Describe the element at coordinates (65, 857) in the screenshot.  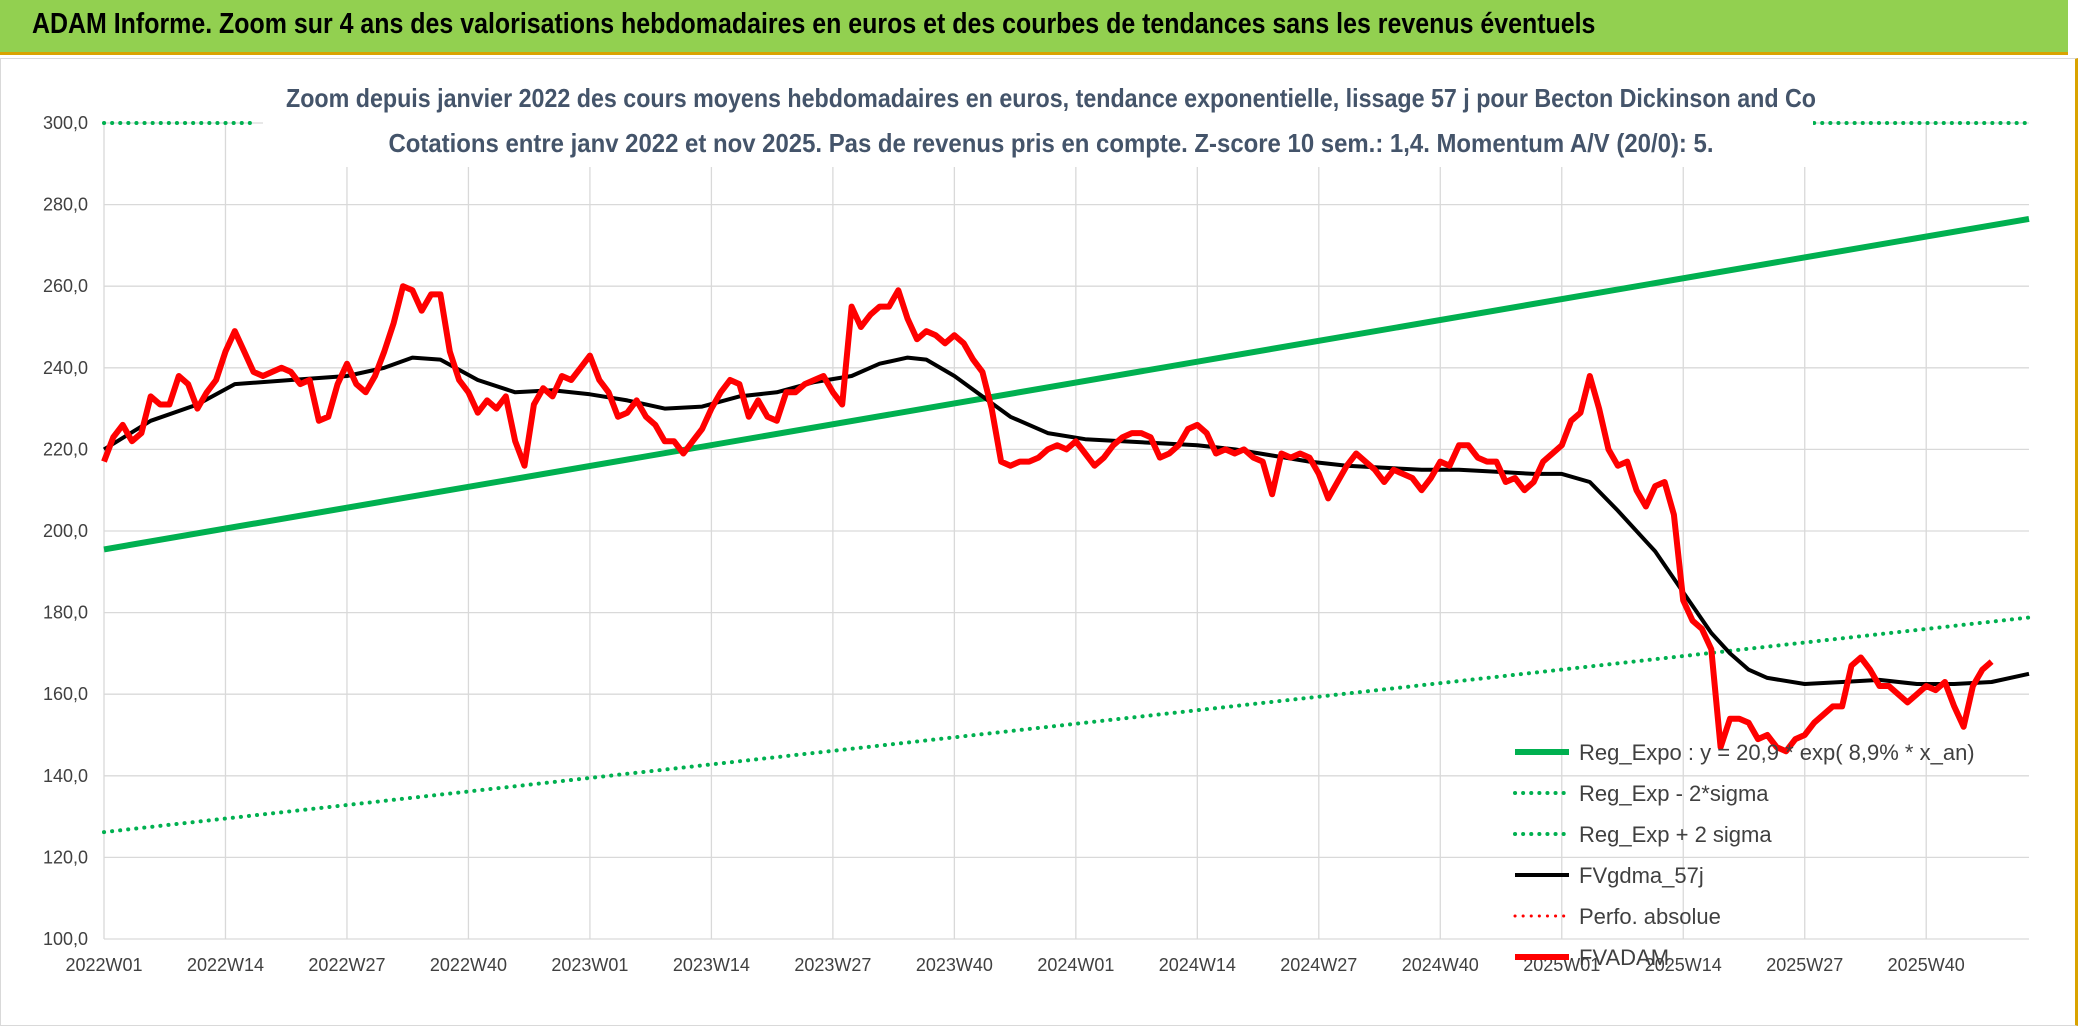
I see `y-tick-label: 120,0` at that location.